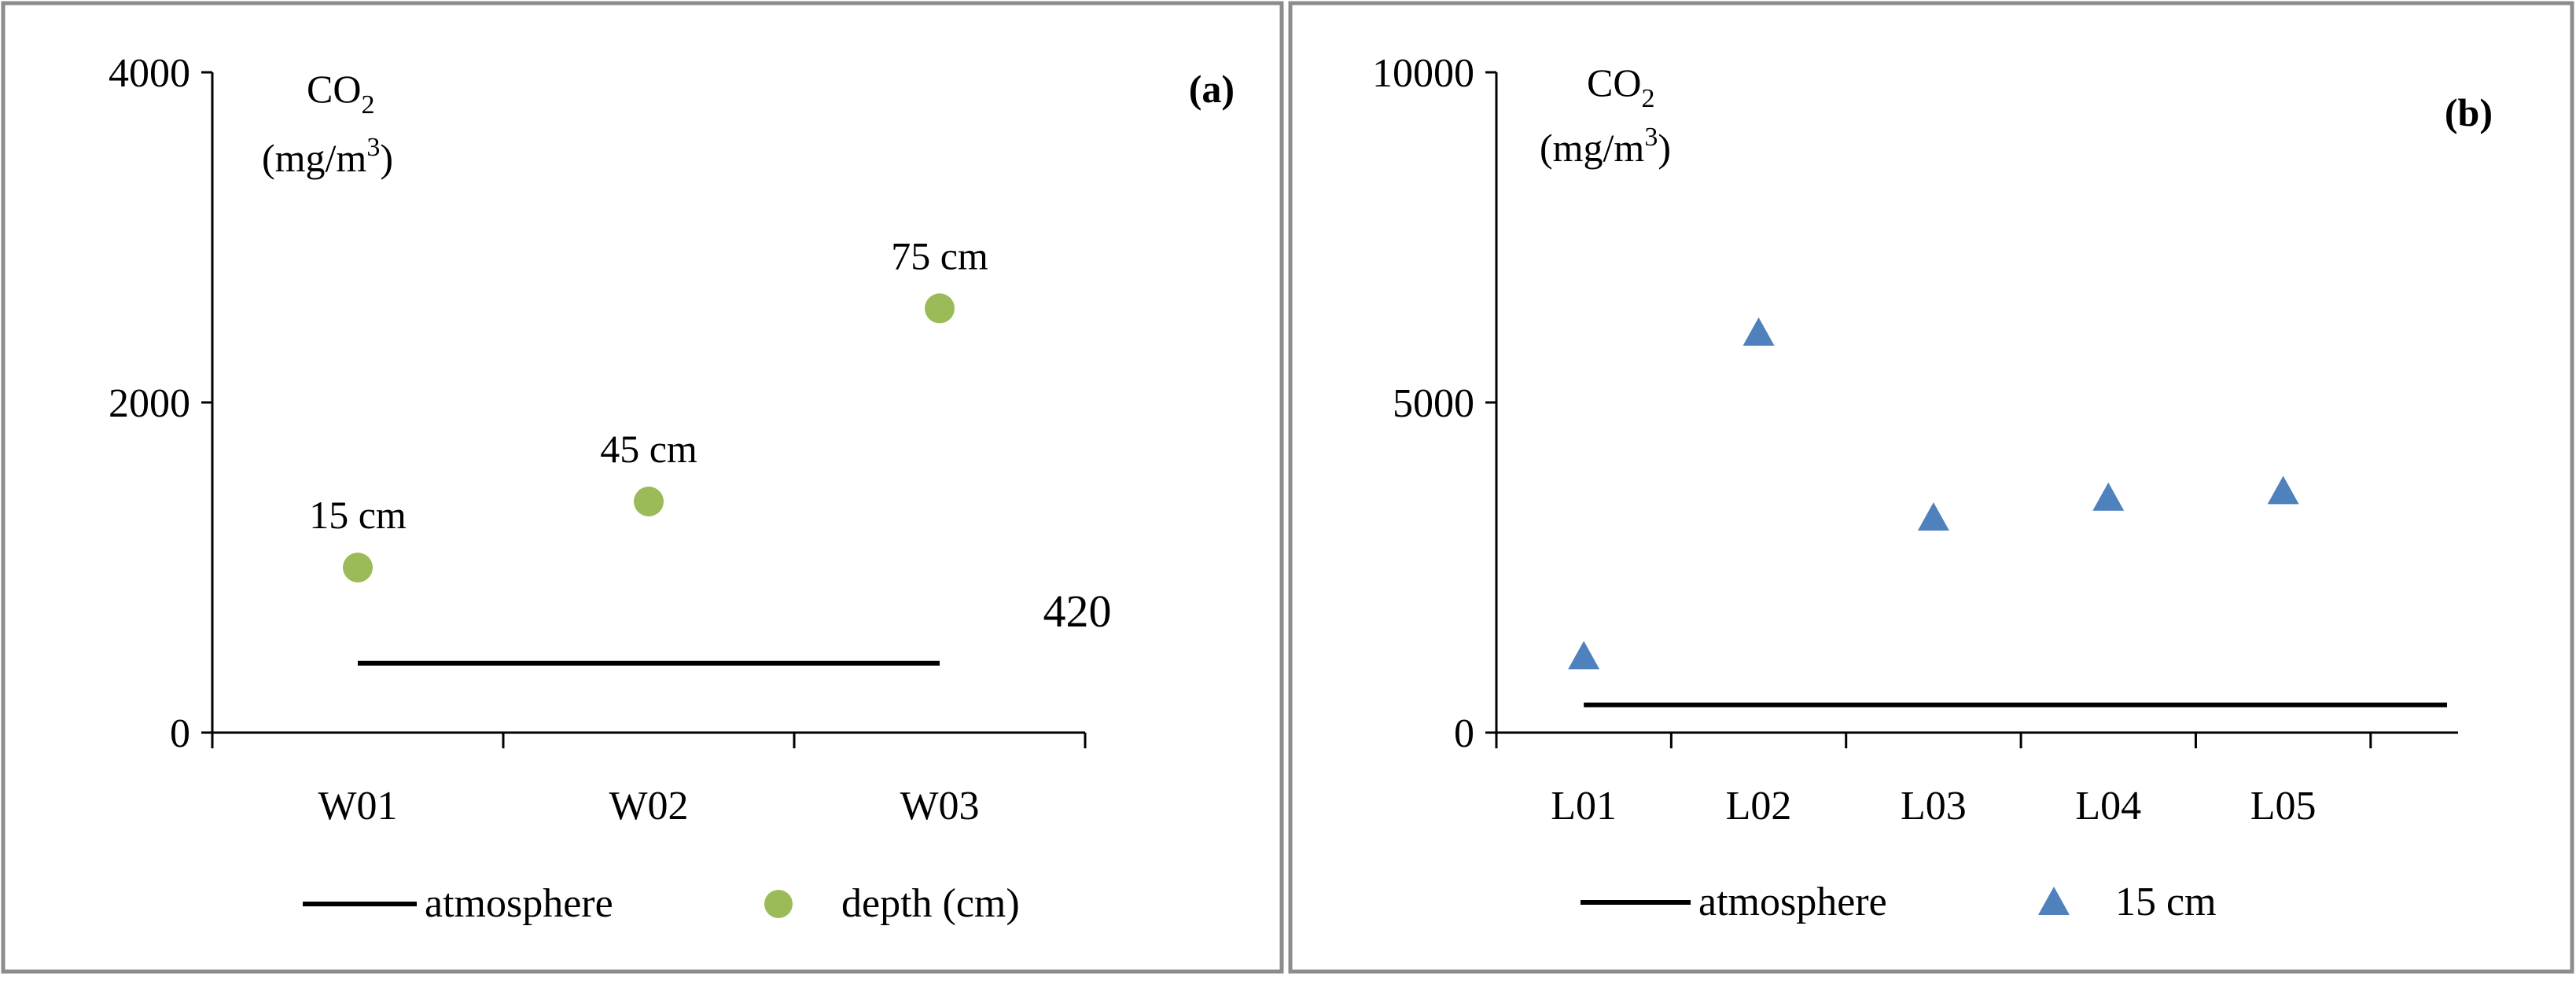  I want to click on x-tick-label: W03, so click(939, 806).